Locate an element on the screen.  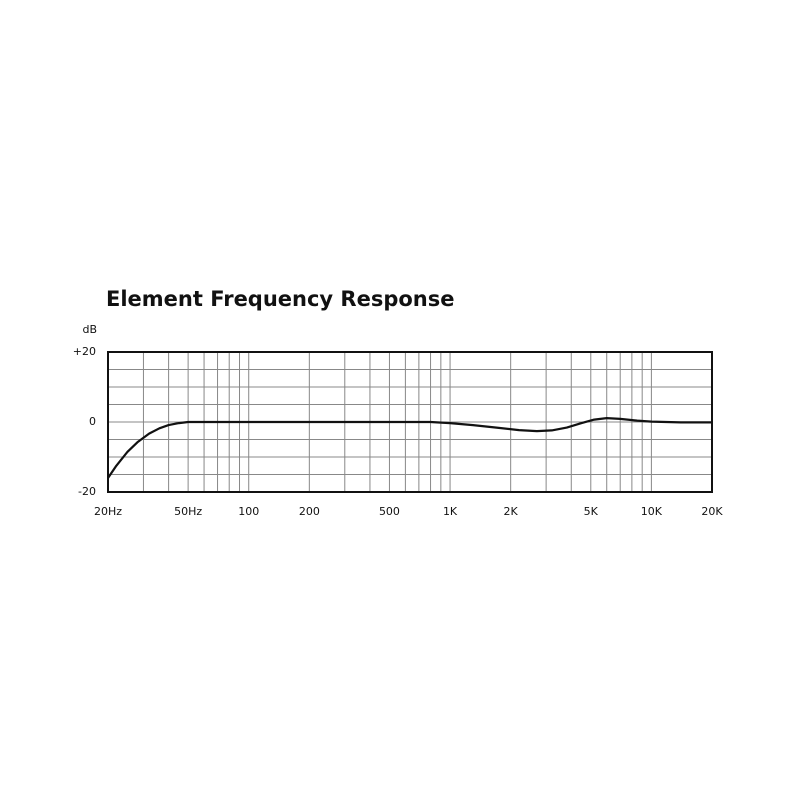
y-tick-label: +20 is located at coordinates (84, 351).